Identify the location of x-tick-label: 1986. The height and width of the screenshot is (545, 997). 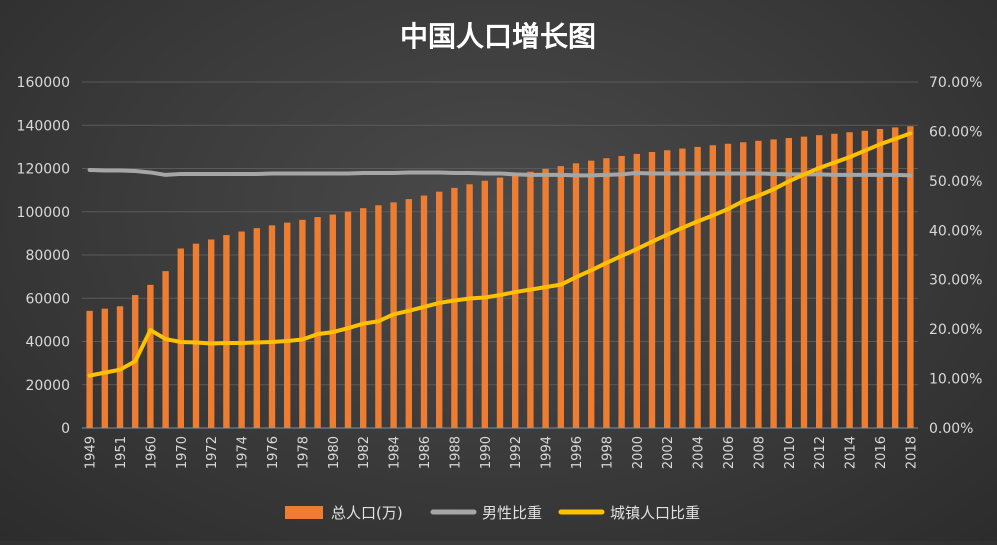
(425, 452).